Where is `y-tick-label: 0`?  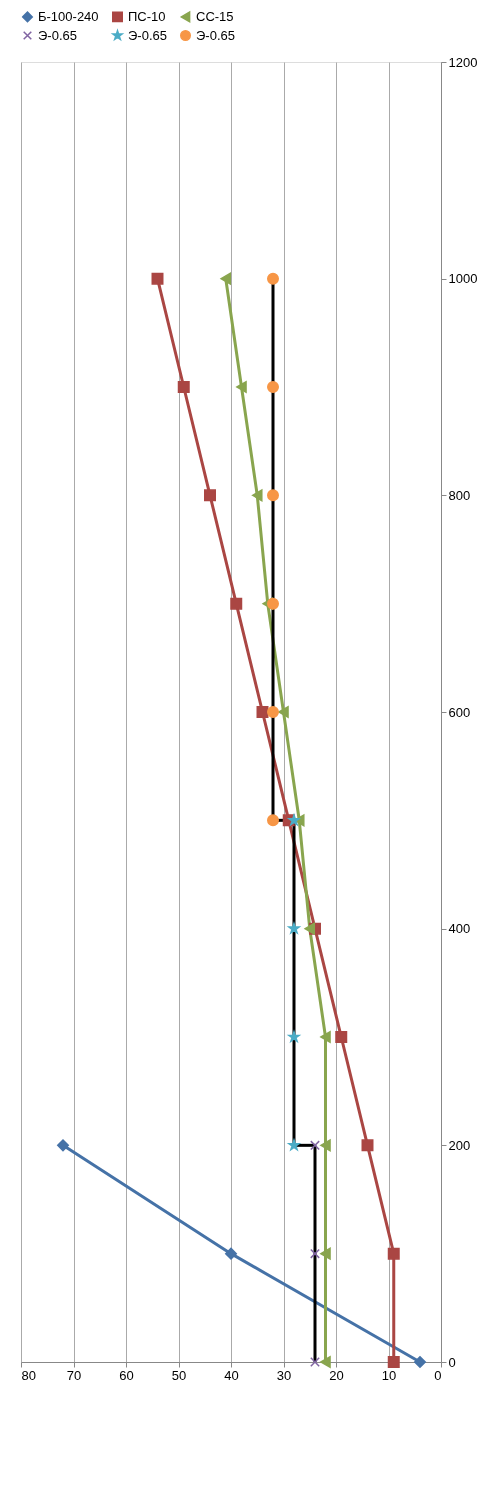 y-tick-label: 0 is located at coordinates (452, 1362).